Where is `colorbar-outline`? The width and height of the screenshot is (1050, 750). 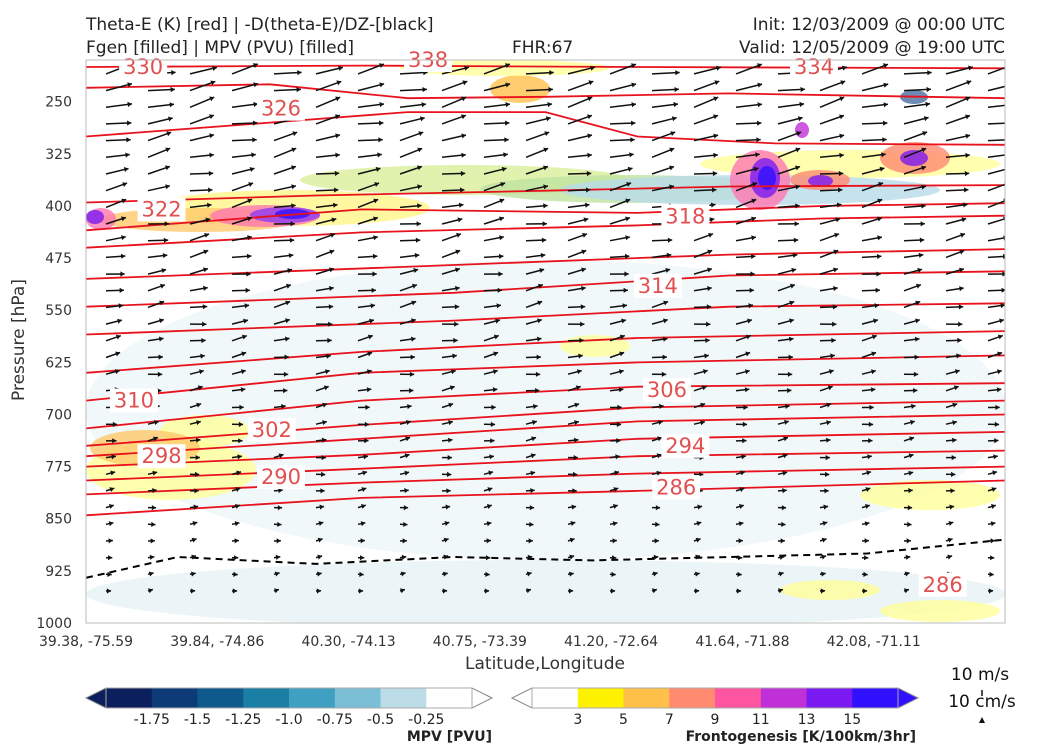 colorbar-outline is located at coordinates (289, 698).